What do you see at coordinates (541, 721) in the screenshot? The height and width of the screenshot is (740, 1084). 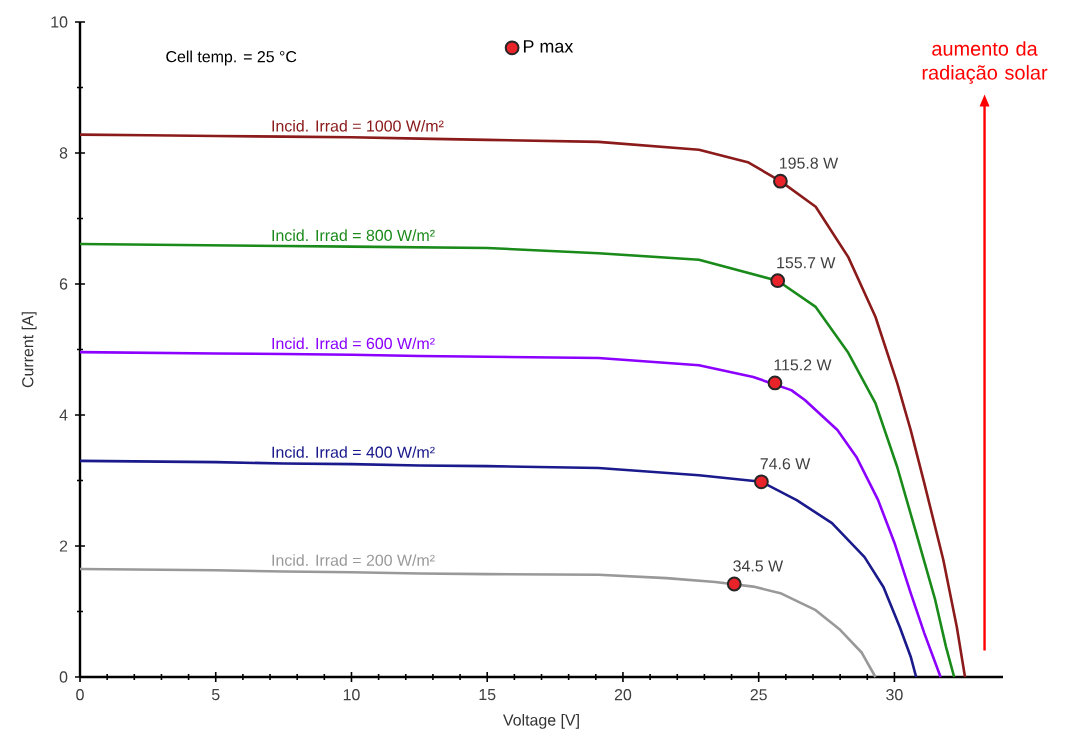 I see `x-axis-title: Voltage [V]` at bounding box center [541, 721].